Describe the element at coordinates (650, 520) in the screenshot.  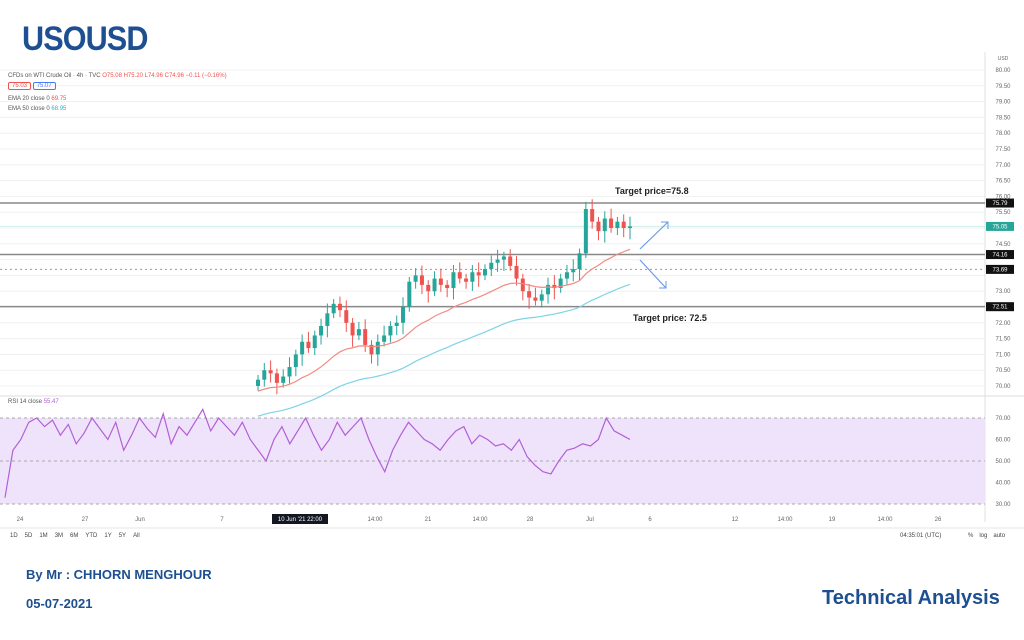
I see `time-tick: 6` at that location.